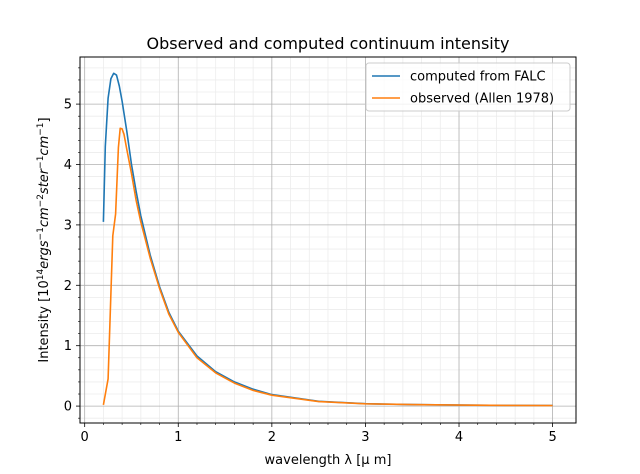 The height and width of the screenshot is (474, 640). I want to click on x-tick-label: 2, so click(272, 437).